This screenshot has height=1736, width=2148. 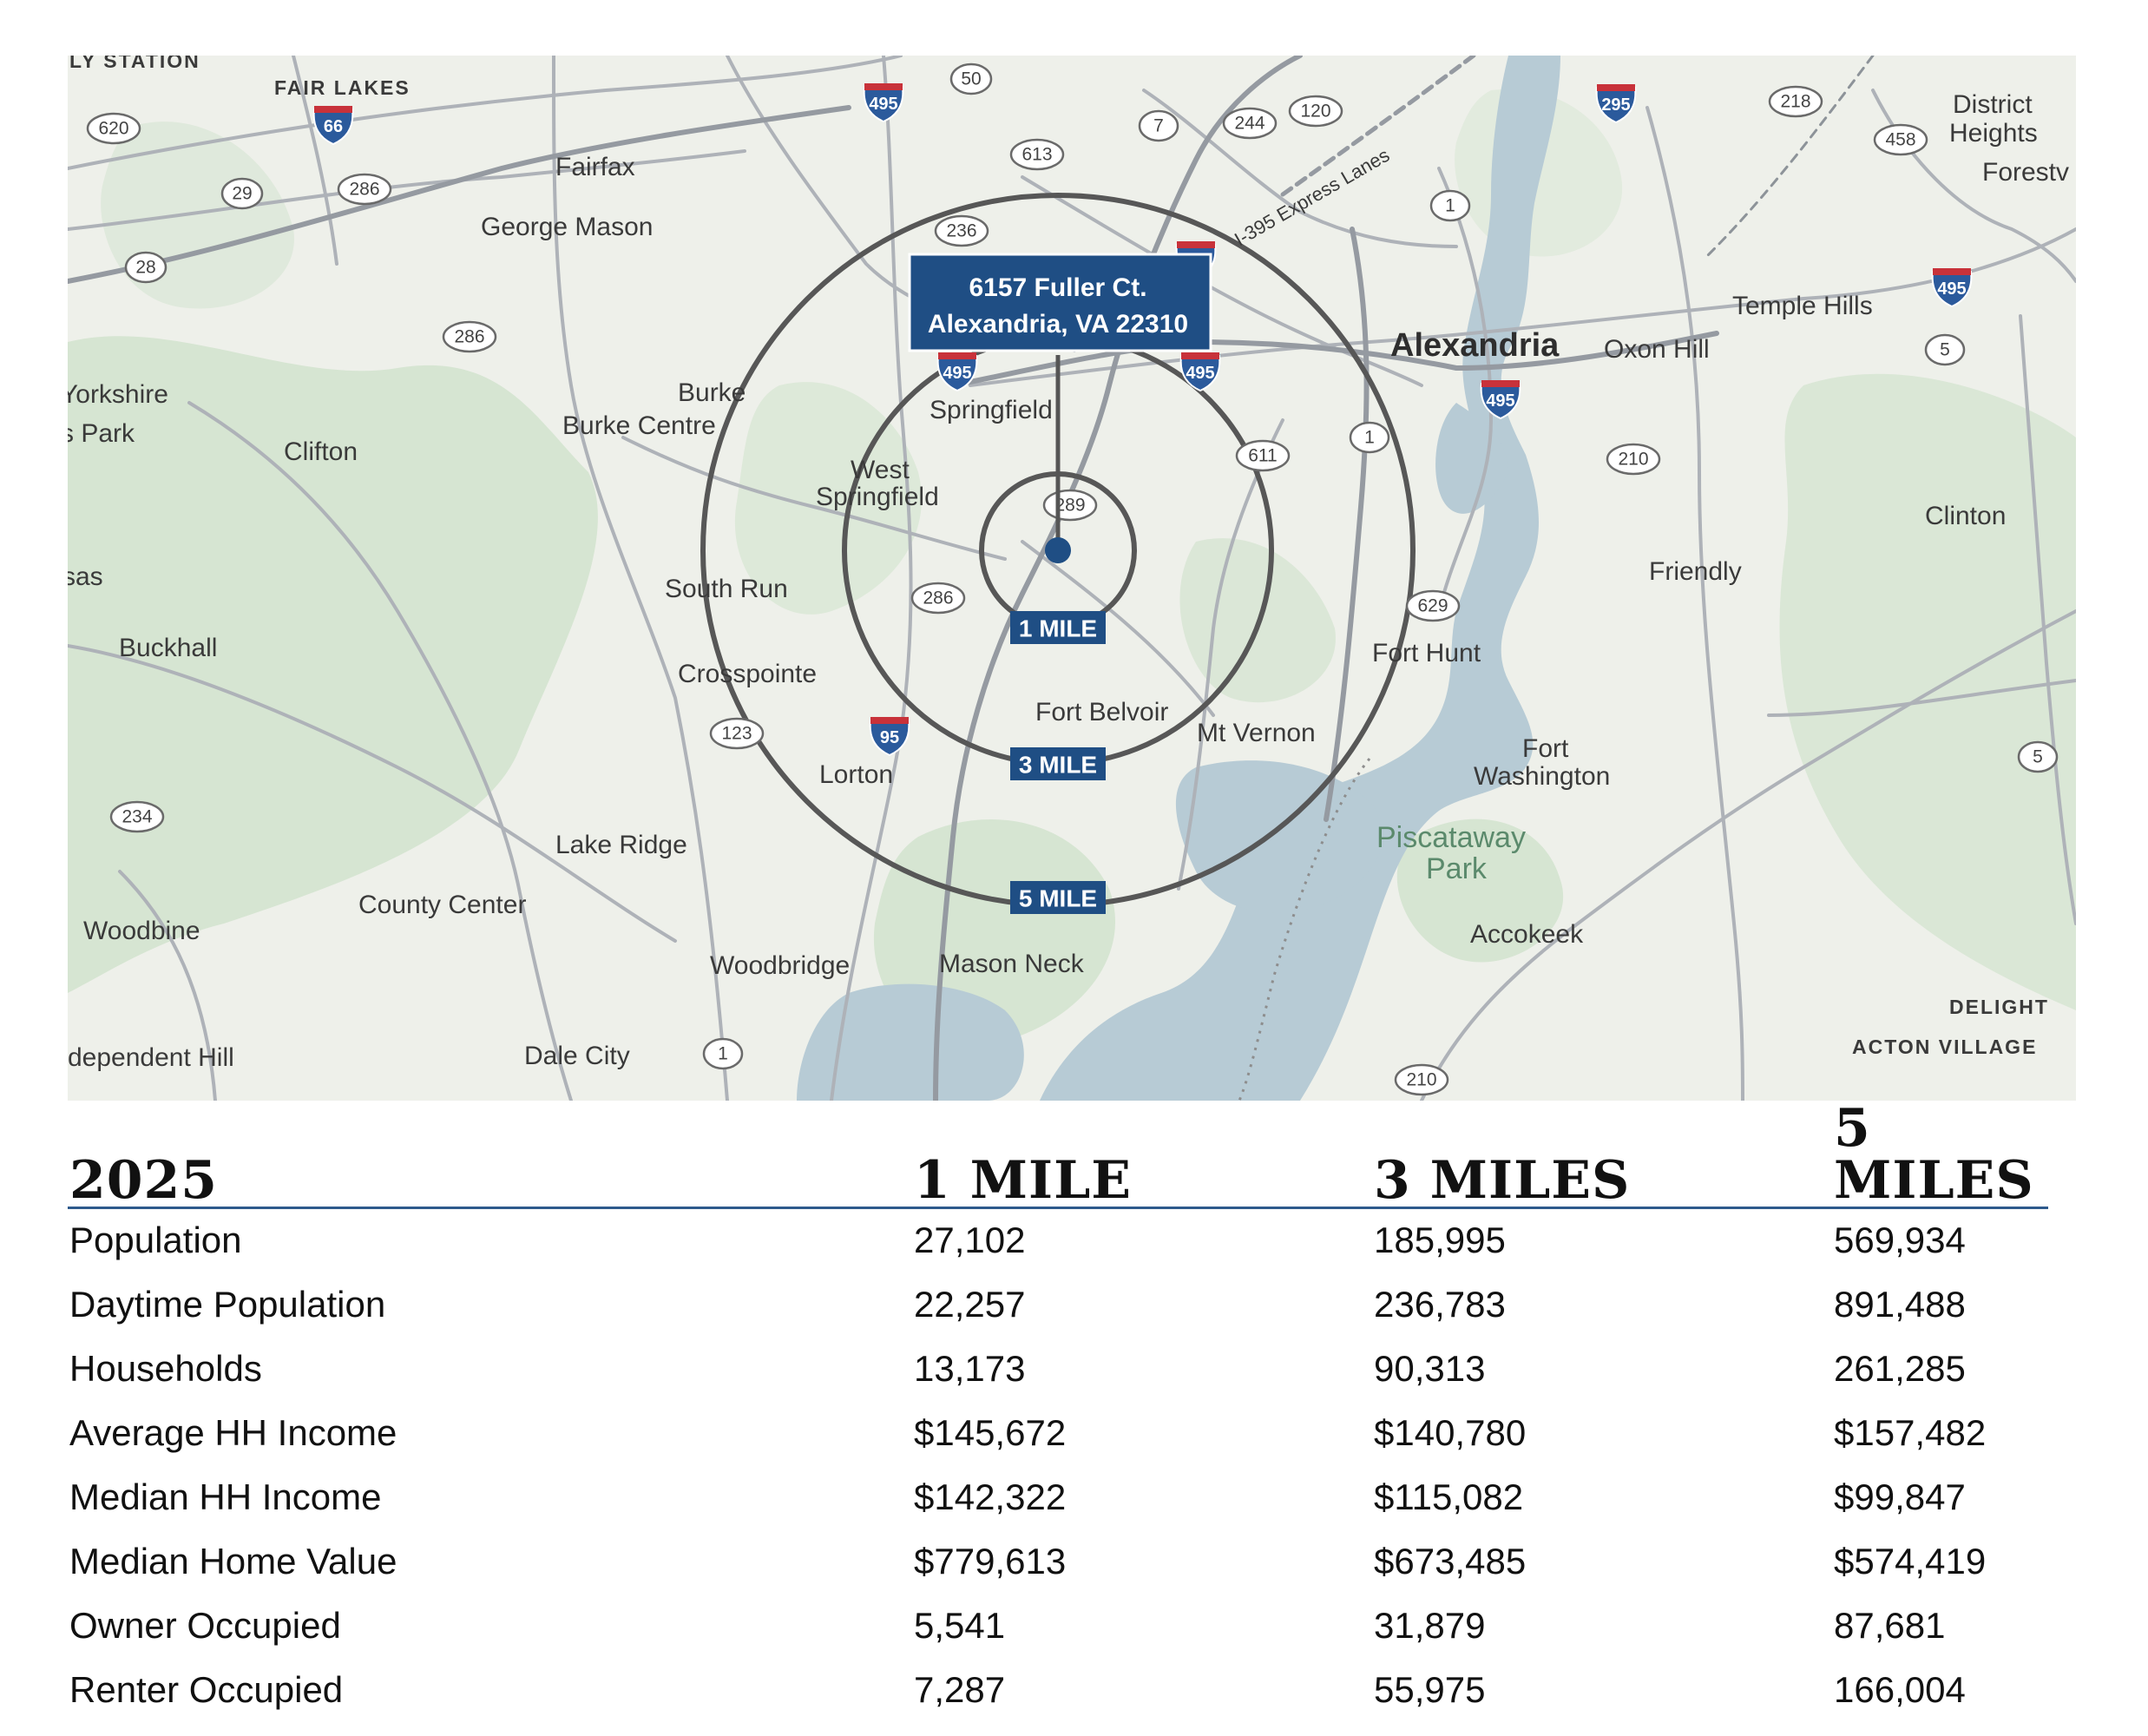 I want to click on route-shield-label: 244, so click(x=1249, y=124).